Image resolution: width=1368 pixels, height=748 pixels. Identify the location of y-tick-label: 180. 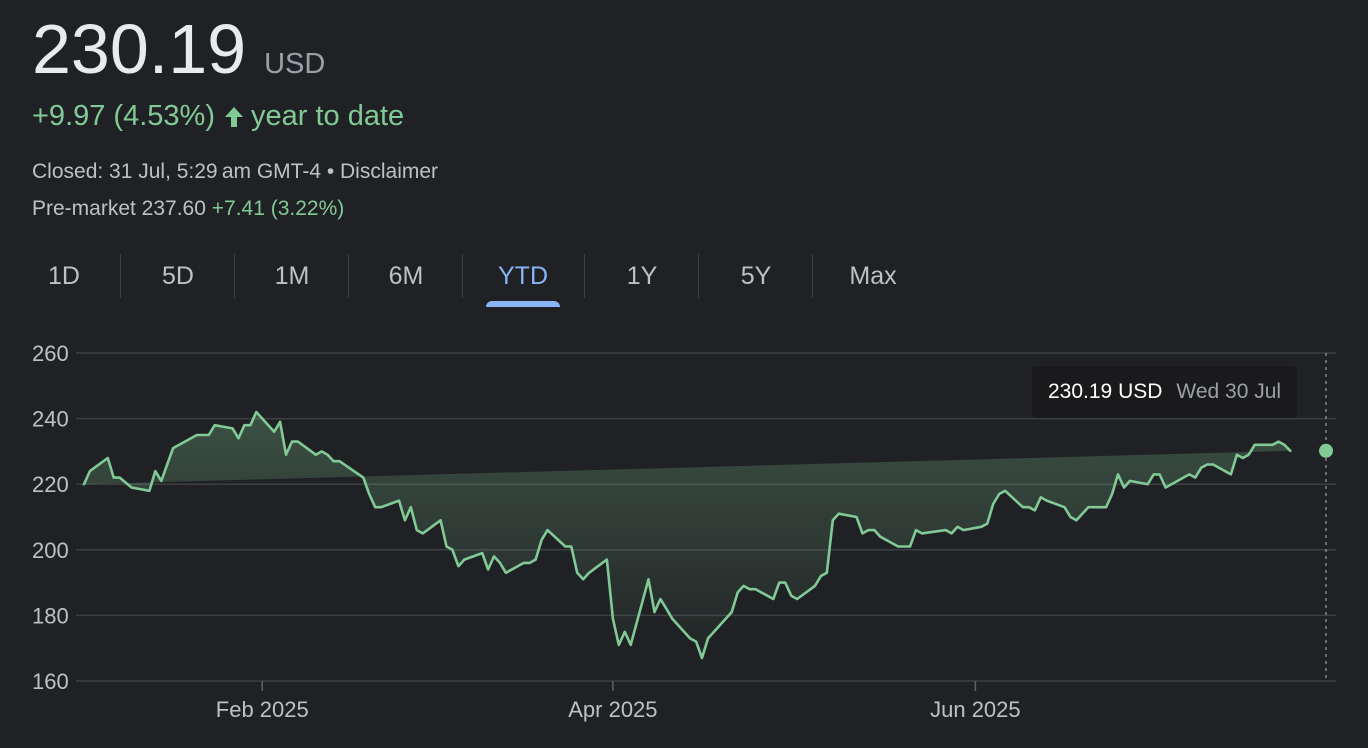
(50, 615).